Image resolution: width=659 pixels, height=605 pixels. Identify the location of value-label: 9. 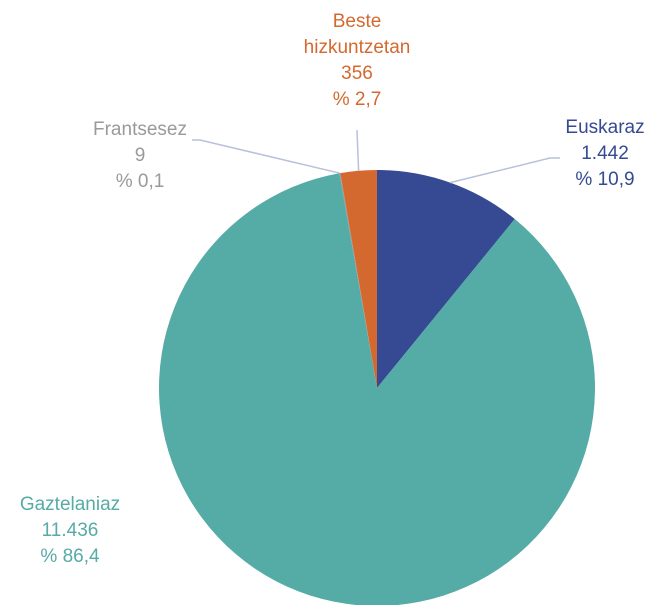
(140, 155).